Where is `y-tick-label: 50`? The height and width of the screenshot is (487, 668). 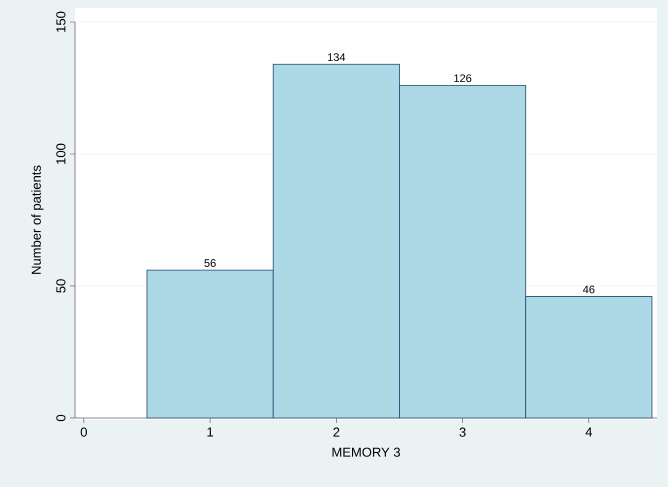 y-tick-label: 50 is located at coordinates (61, 286).